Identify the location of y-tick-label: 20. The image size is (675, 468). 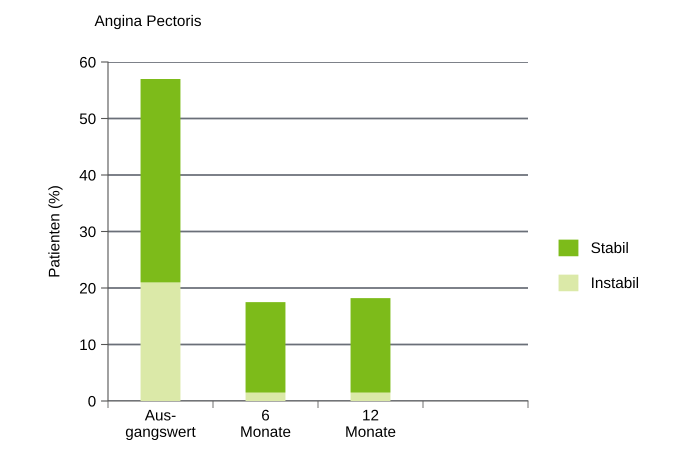
(88, 288).